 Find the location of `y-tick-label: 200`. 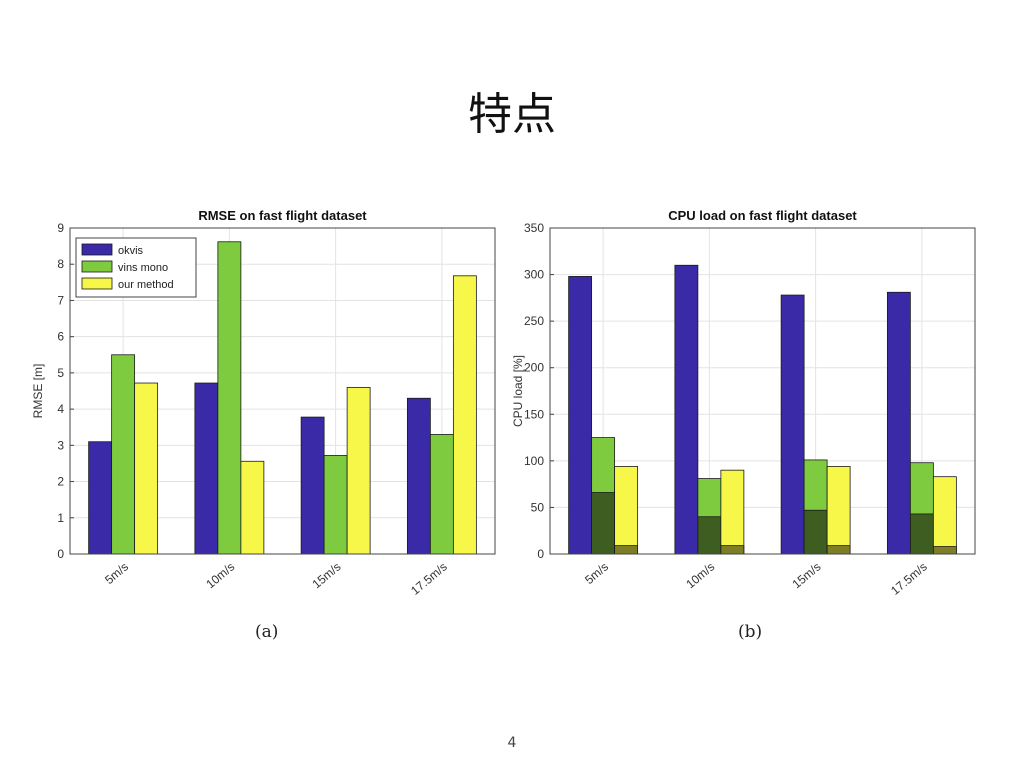

y-tick-label: 200 is located at coordinates (534, 368).